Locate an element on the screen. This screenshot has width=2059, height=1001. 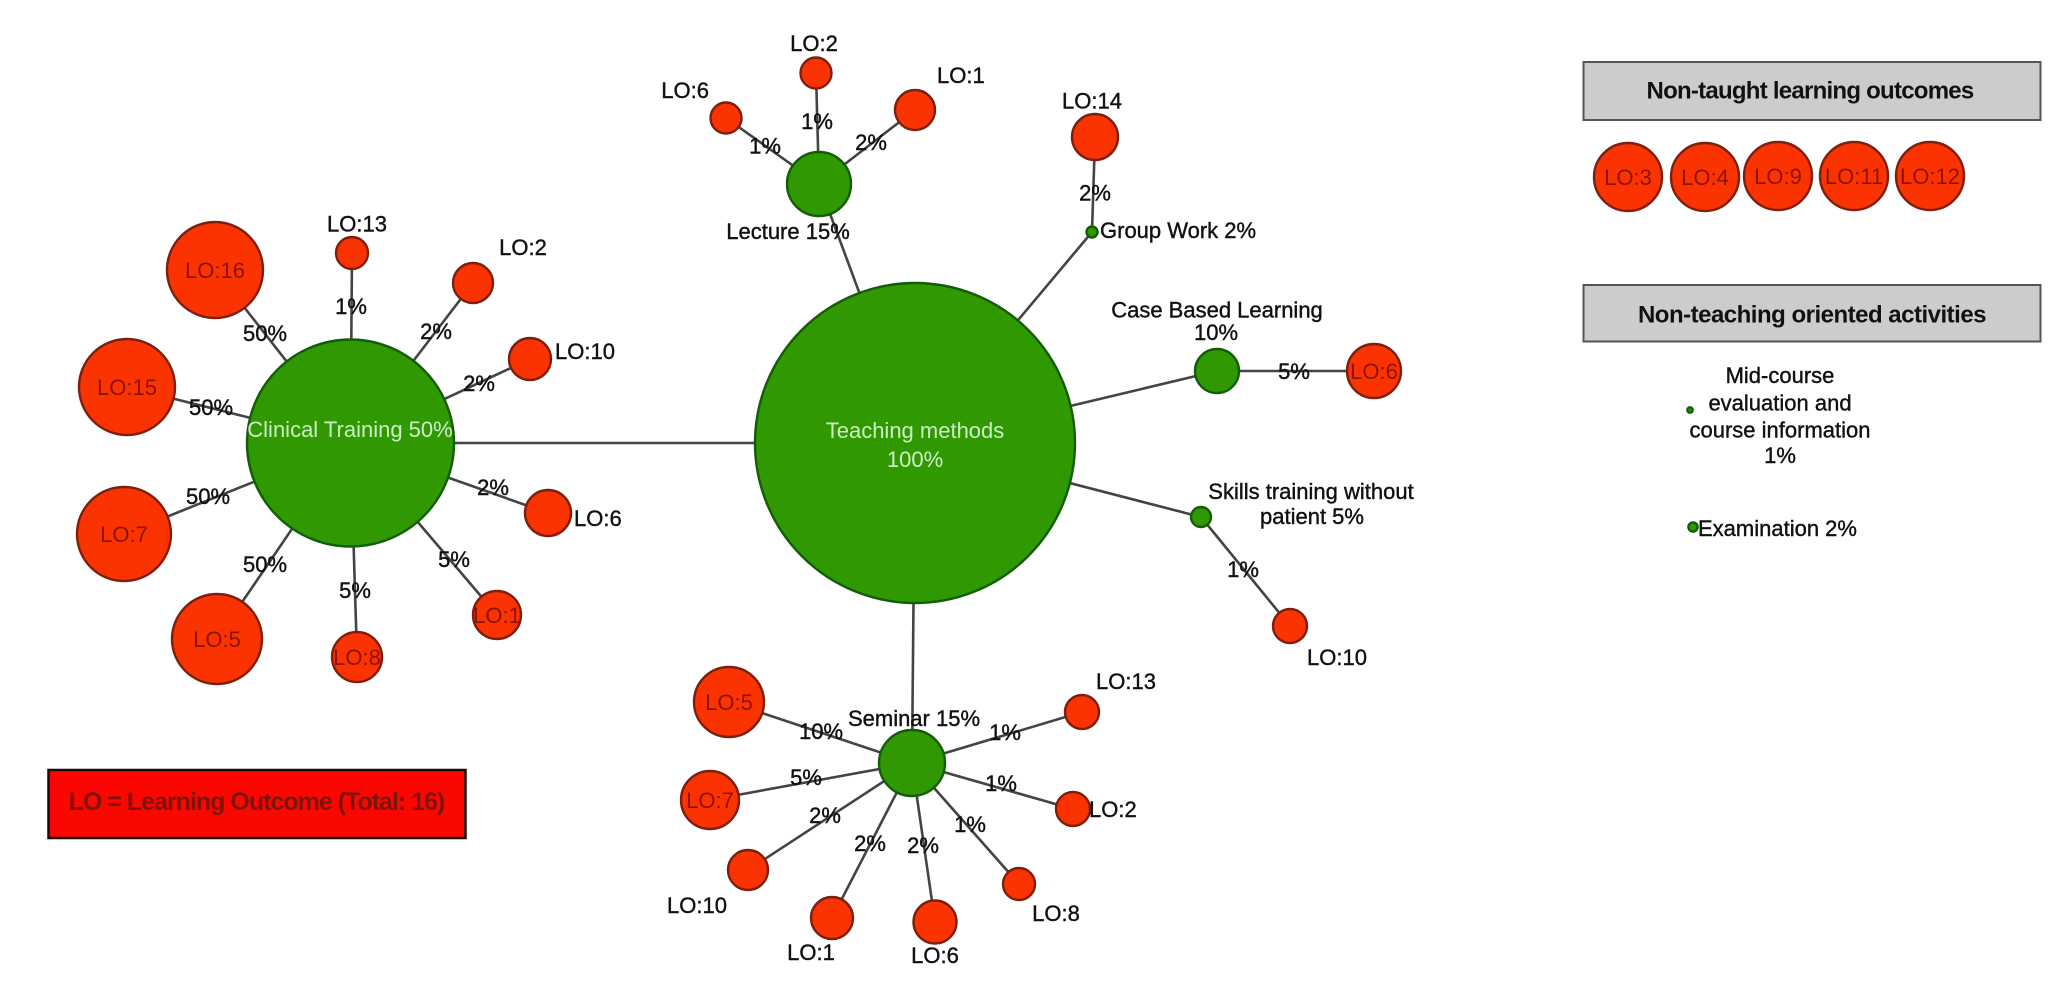
svg-text: LO:12 is located at coordinates (1930, 176).